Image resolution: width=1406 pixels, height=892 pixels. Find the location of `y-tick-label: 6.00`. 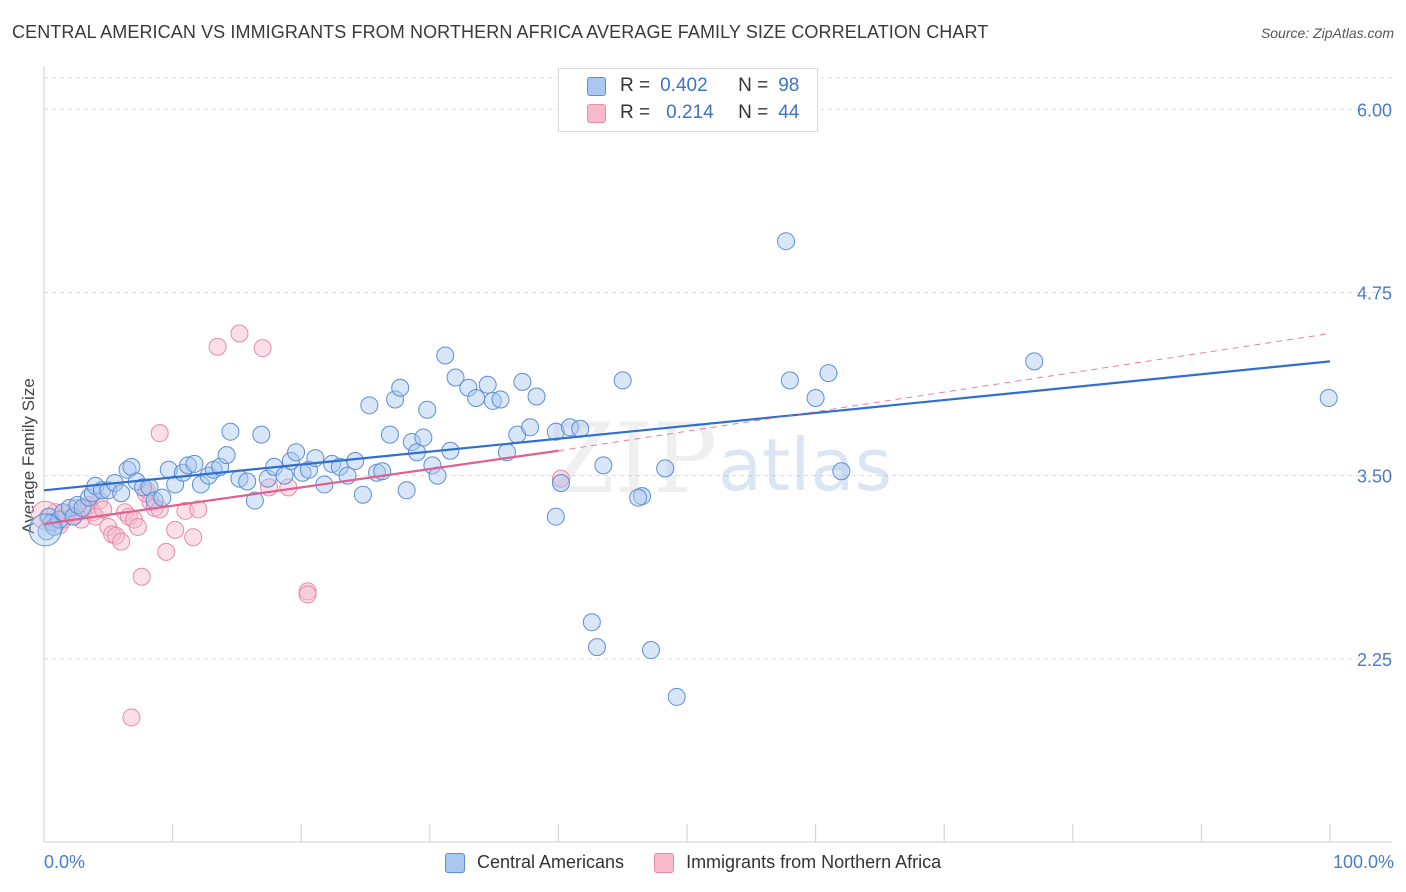

y-tick-label: 6.00 is located at coordinates (1374, 110).